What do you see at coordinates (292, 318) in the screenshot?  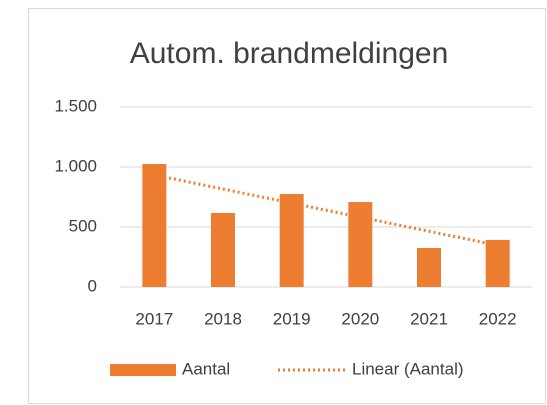 I see `x-tick-label: 2019` at bounding box center [292, 318].